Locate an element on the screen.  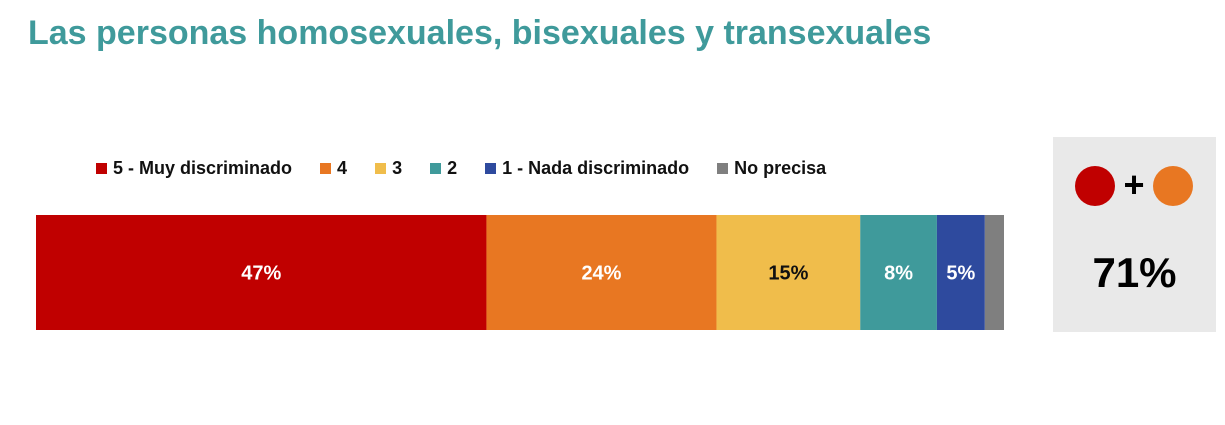
summary-value: 71% is located at coordinates (1134, 272).